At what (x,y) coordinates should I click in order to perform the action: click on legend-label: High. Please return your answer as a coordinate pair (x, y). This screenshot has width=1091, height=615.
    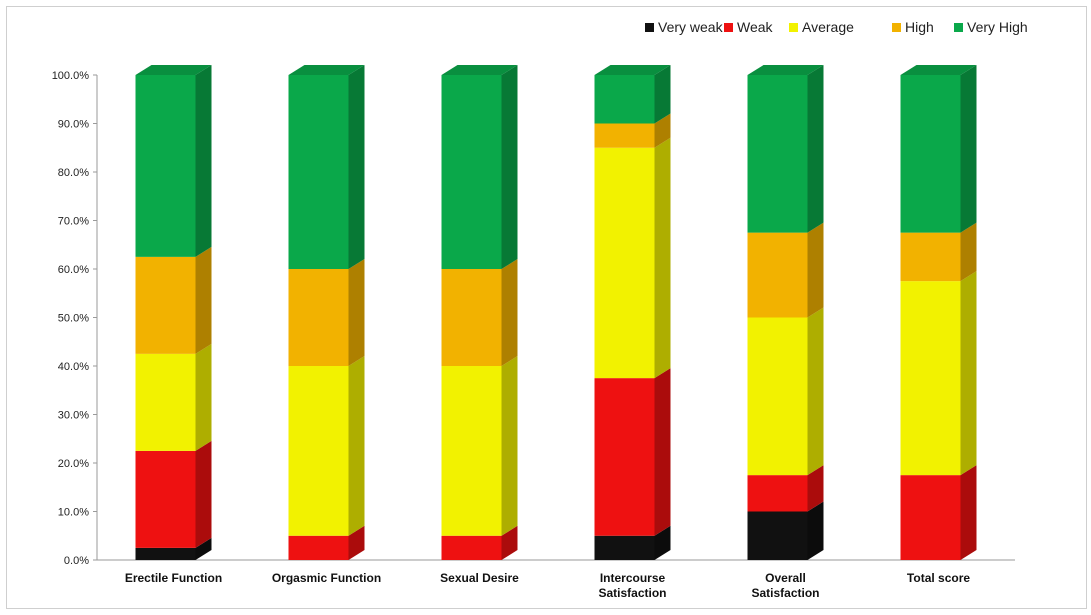
    Looking at the image, I should click on (919, 27).